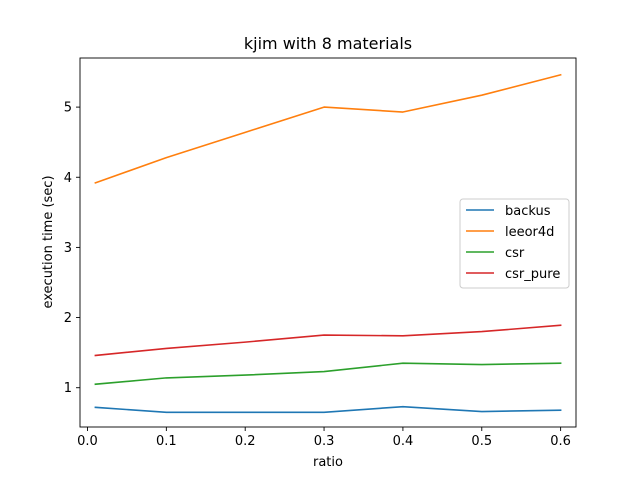 Image resolution: width=640 pixels, height=480 pixels. Describe the element at coordinates (529, 232) in the screenshot. I see `legend-label-leeor4d: leeor4d` at that location.